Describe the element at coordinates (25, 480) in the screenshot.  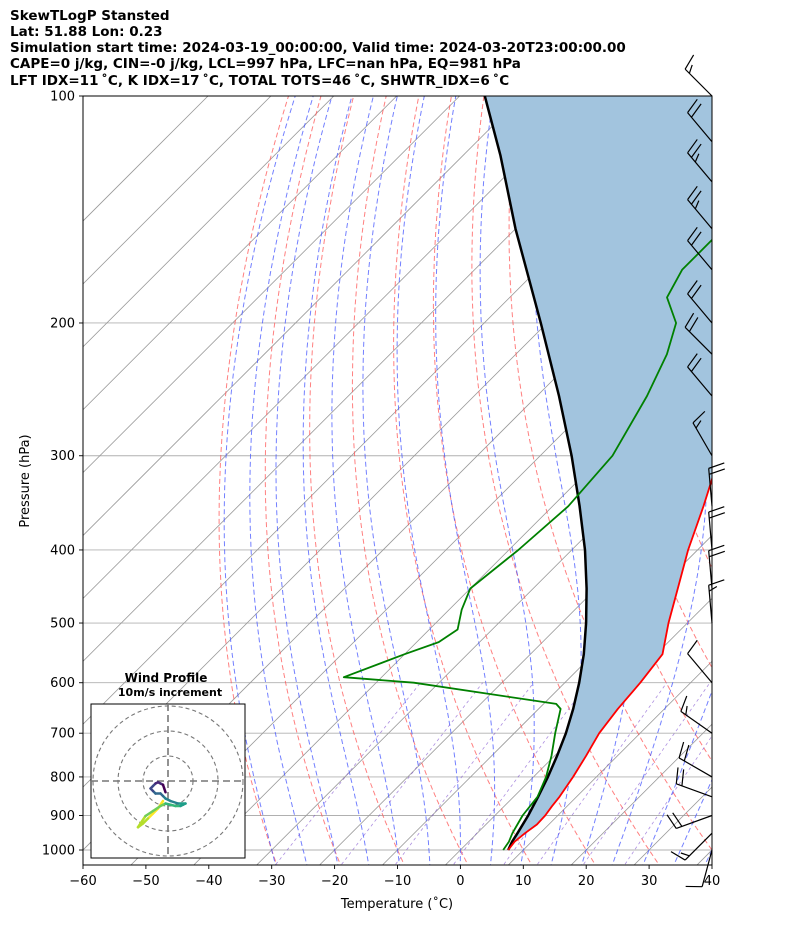
I see `y-axis-label: Pressure (hPa)` at that location.